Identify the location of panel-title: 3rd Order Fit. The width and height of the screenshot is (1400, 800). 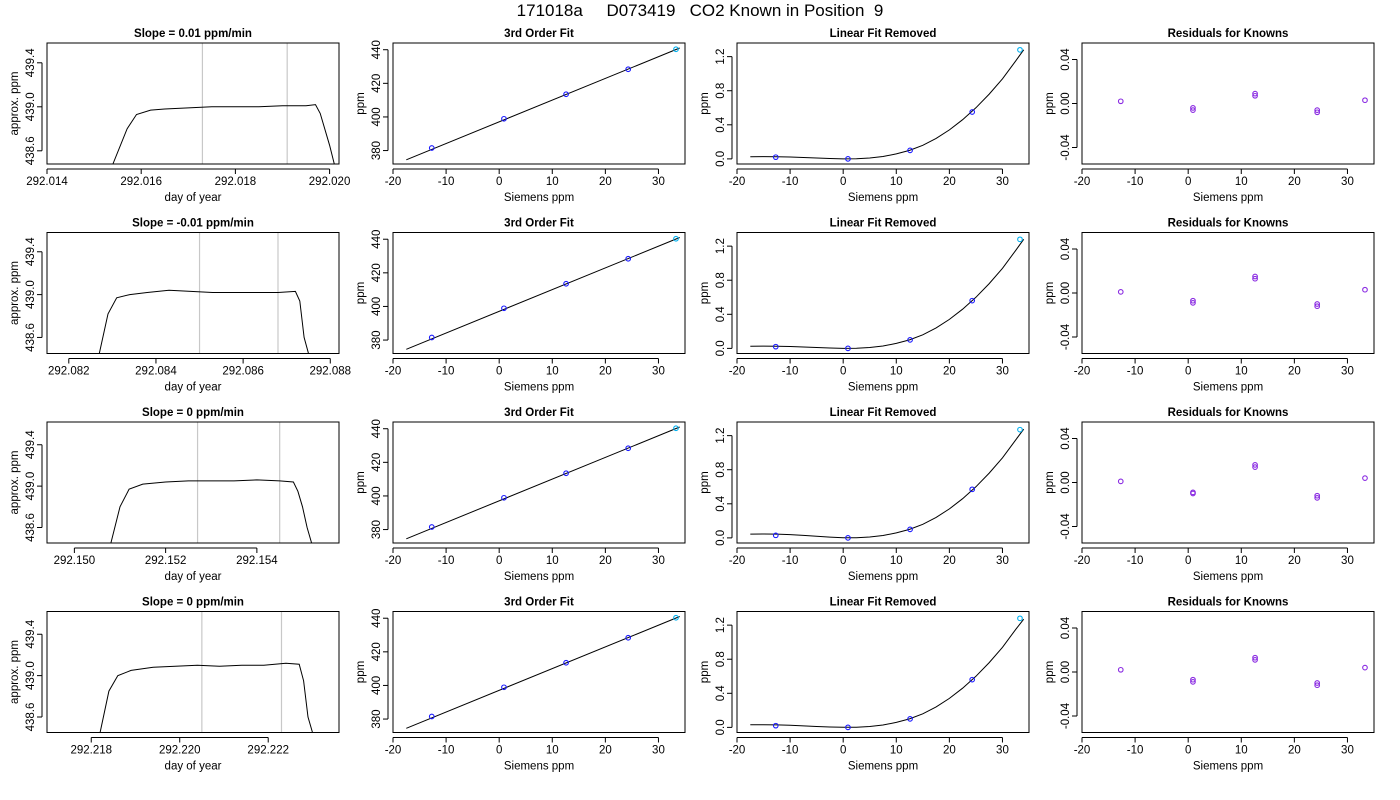
(539, 603).